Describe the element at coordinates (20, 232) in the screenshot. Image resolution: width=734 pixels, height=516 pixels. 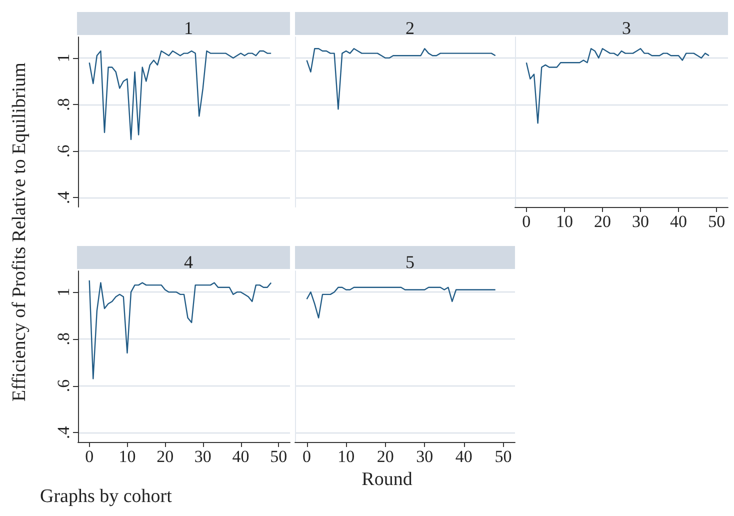
I see `y-axis-title: Efficiency of Profits Relative to Equilibrium` at that location.